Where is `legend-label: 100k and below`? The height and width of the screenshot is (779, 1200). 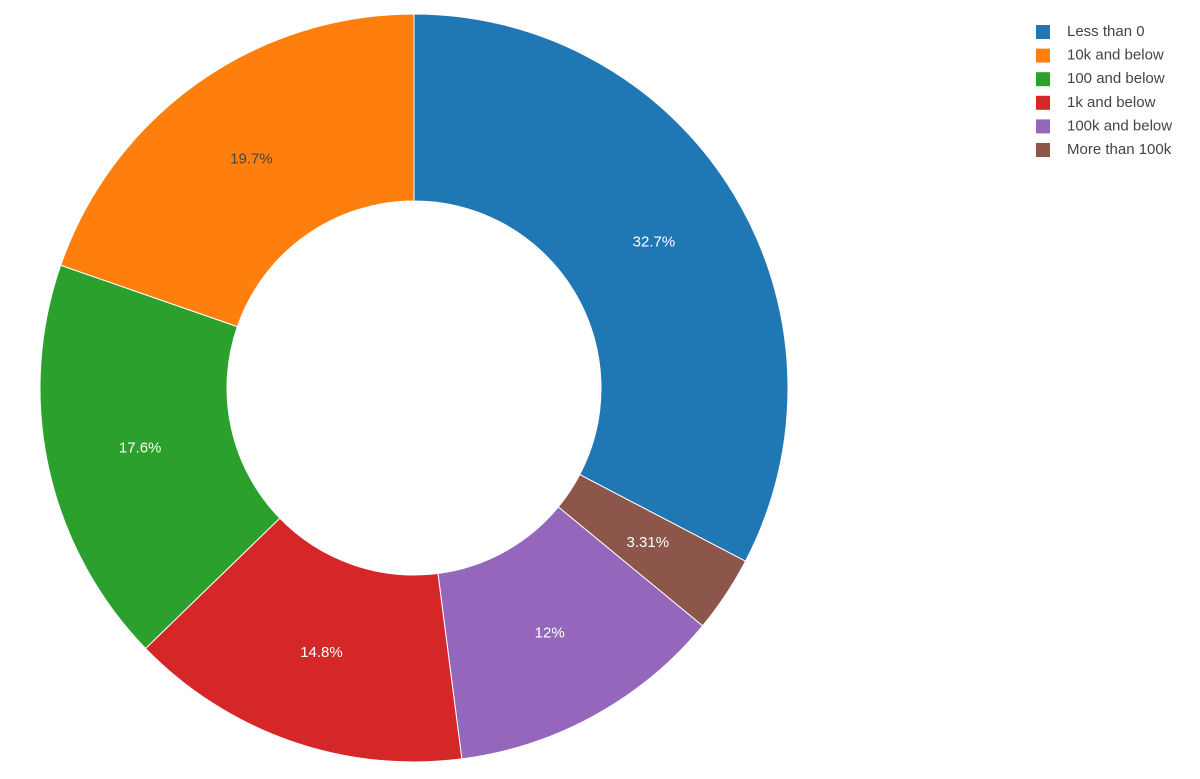 legend-label: 100k and below is located at coordinates (1119, 125).